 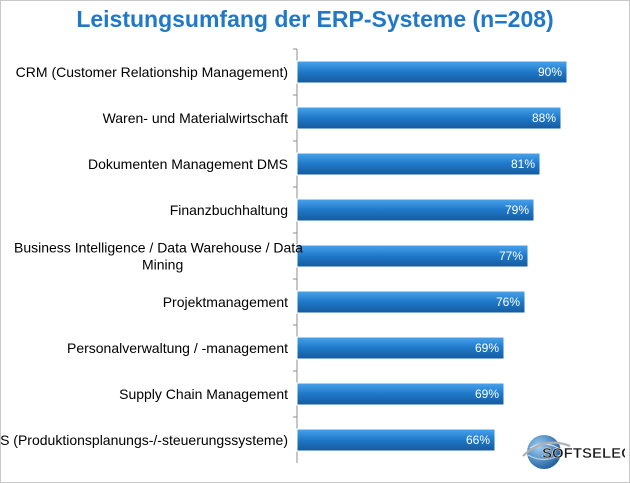 What do you see at coordinates (523, 164) in the screenshot?
I see `data-label: 81%` at bounding box center [523, 164].